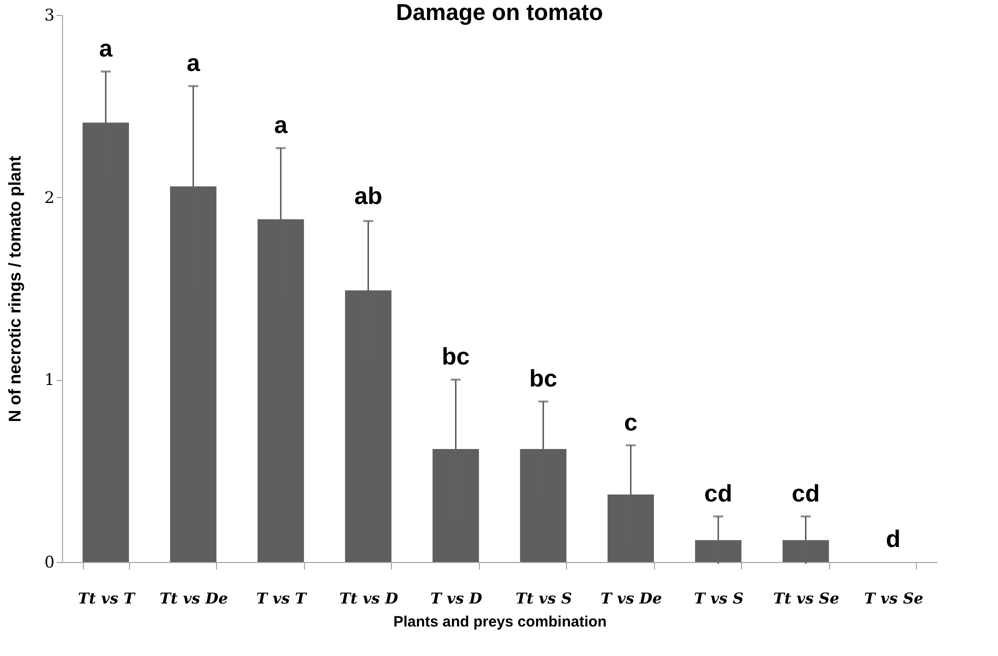 This screenshot has height=656, width=998. What do you see at coordinates (49, 197) in the screenshot?
I see `y-tick-label: 2` at bounding box center [49, 197].